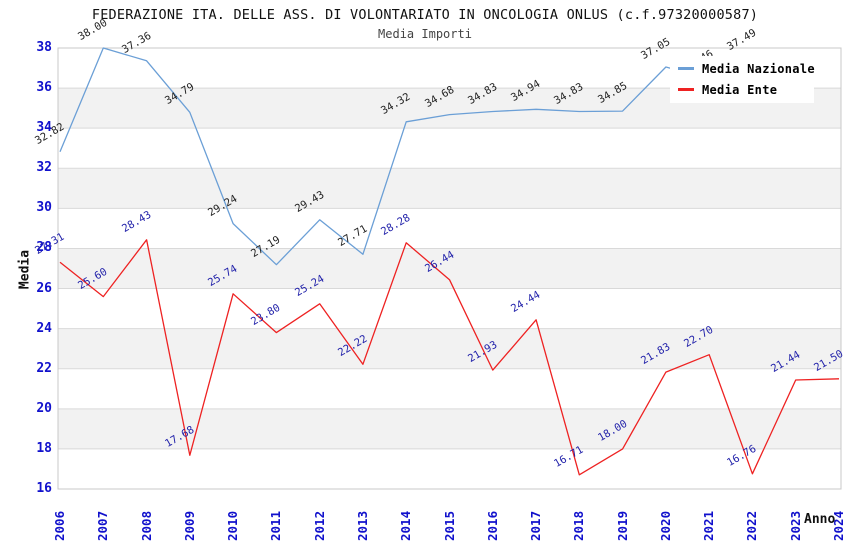  Describe the element at coordinates (44, 288) in the screenshot. I see `y-tick-label: 26` at that location.